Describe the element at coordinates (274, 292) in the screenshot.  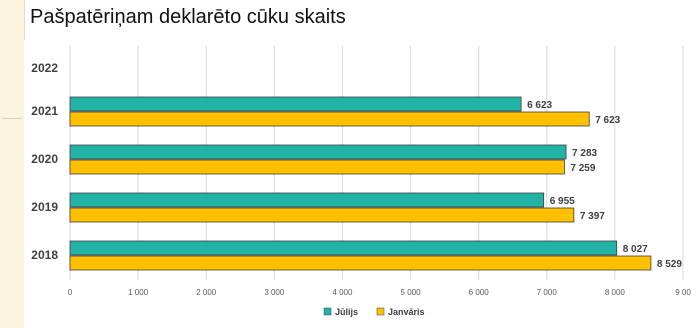
I see `x-tick-label: 3 000` at that location.